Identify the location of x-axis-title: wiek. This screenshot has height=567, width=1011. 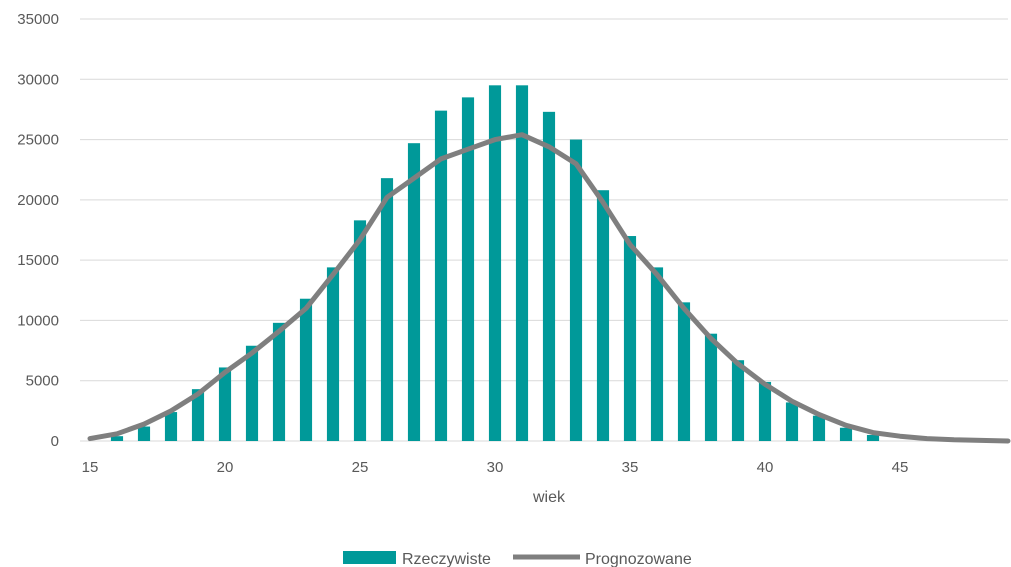
(549, 497).